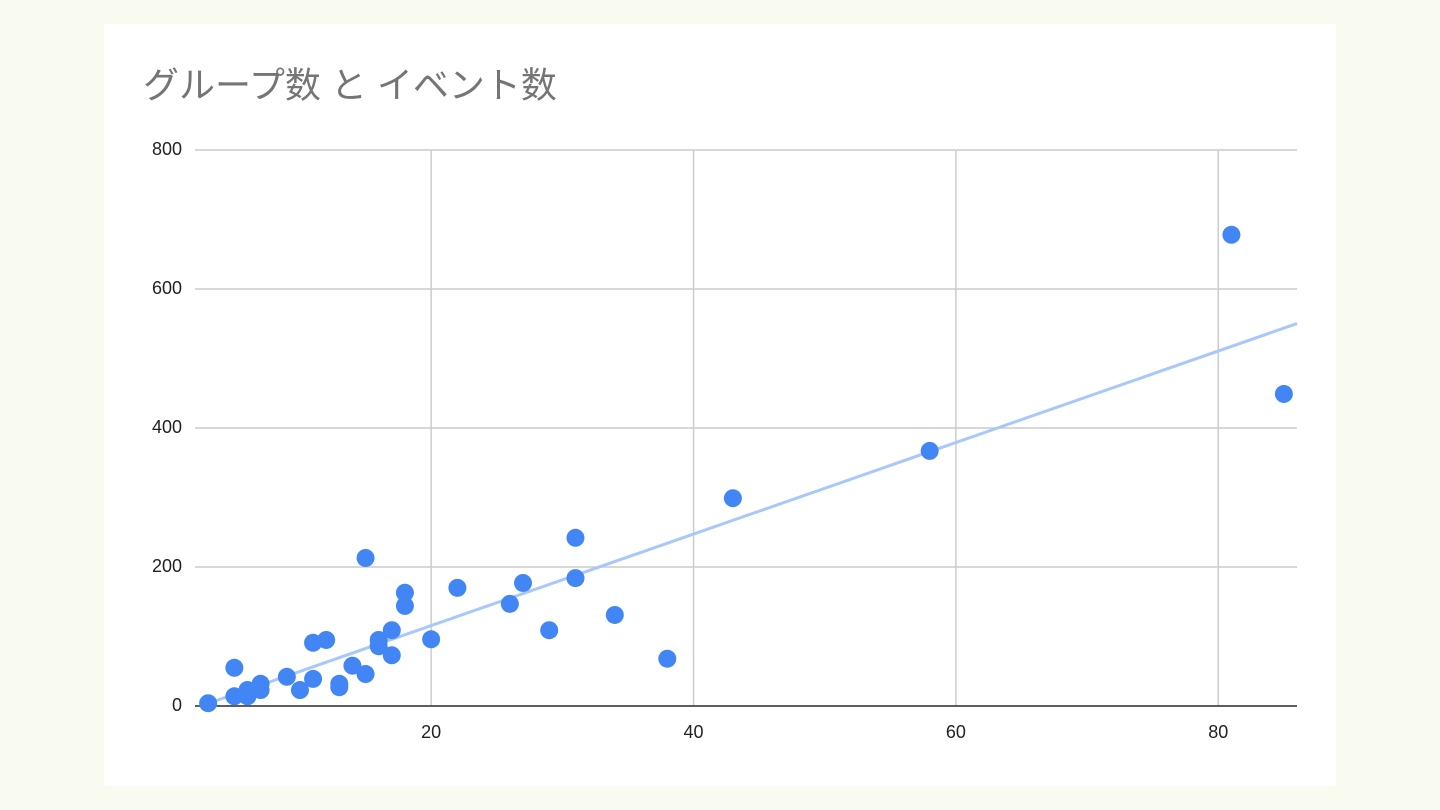 Image resolution: width=1440 pixels, height=810 pixels. I want to click on x-tick-label: 60, so click(956, 732).